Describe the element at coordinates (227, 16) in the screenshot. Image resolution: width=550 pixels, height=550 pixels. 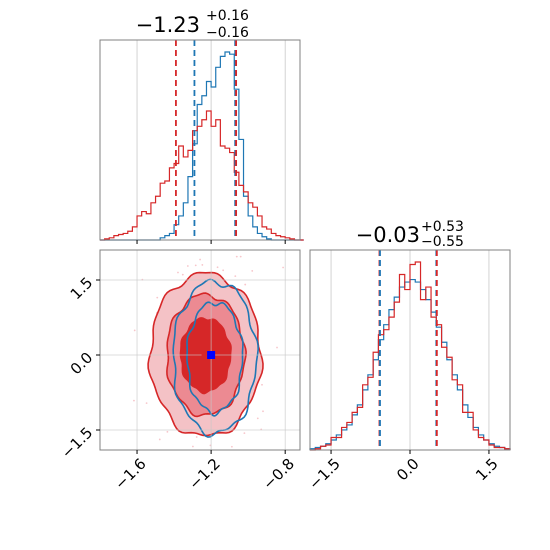
I see `title-upper-error: +0.16` at that location.